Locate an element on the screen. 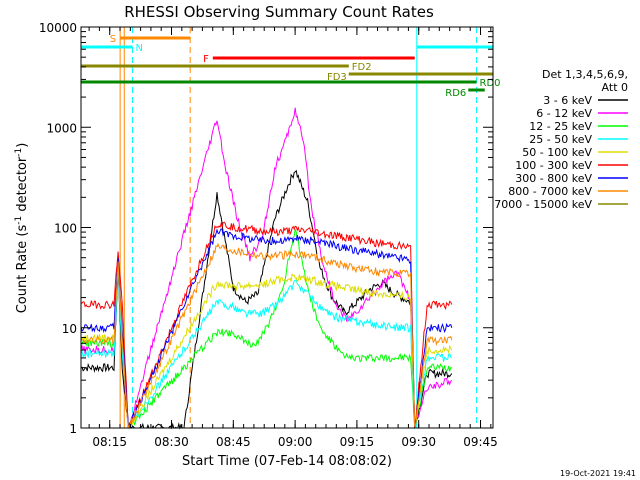 This screenshot has height=480, width=640. flag-label: N is located at coordinates (139, 48).